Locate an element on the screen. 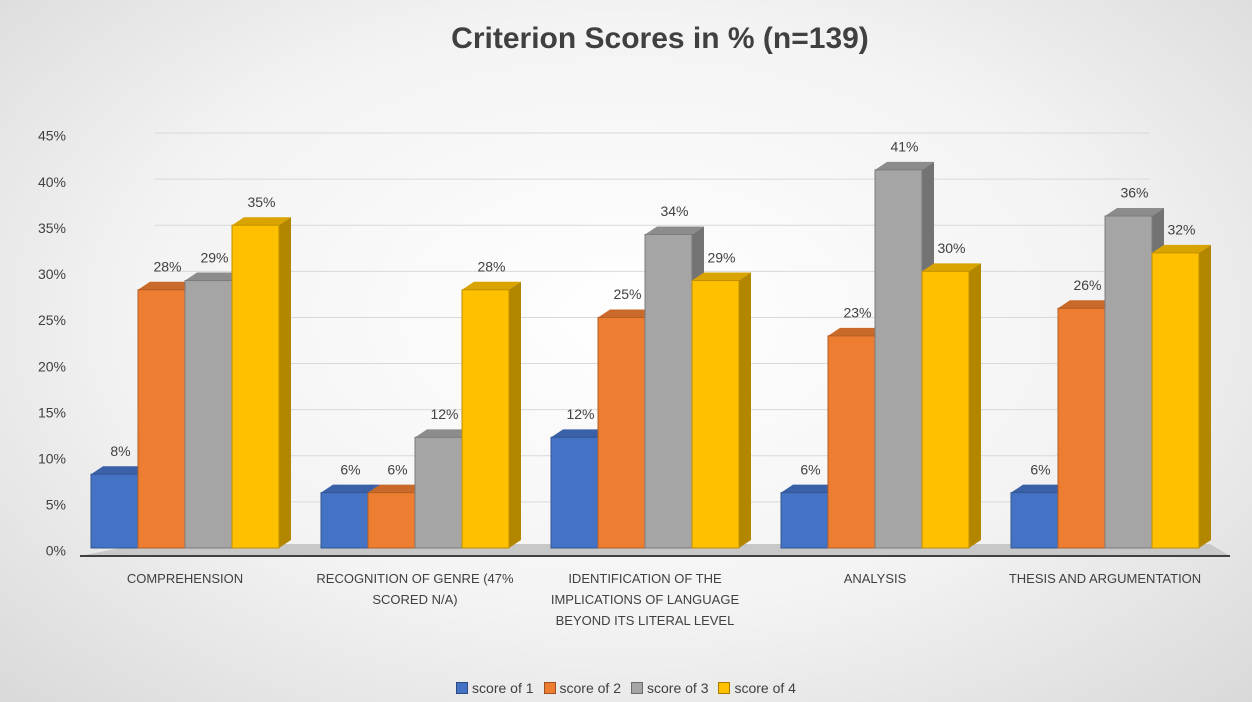 The width and height of the screenshot is (1252, 702). y-tick-label: 15% is located at coordinates (52, 412).